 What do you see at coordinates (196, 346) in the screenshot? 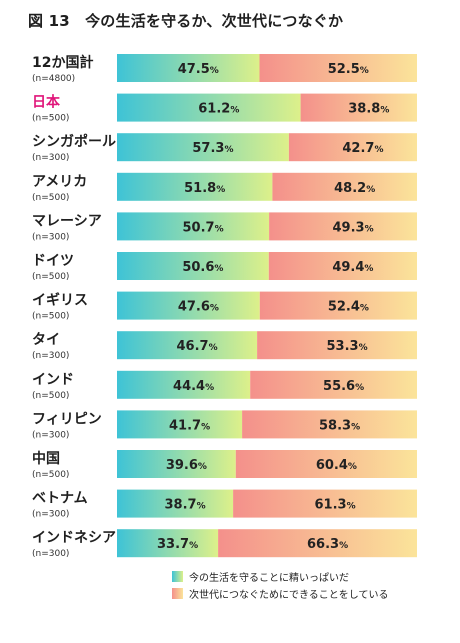
I see `value-label-protect-life: 46.7%` at bounding box center [196, 346].